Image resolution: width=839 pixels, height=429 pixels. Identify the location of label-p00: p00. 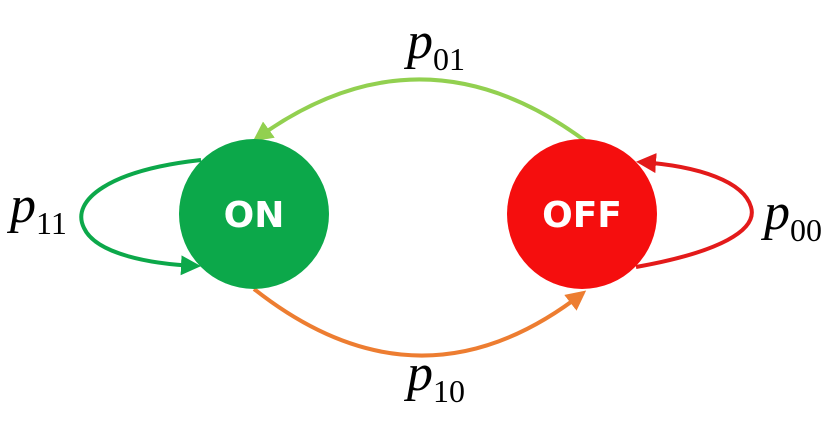
(791, 216).